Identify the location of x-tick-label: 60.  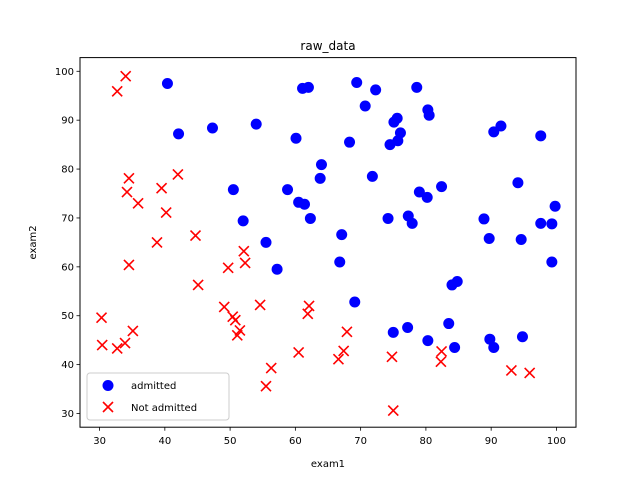
(295, 441).